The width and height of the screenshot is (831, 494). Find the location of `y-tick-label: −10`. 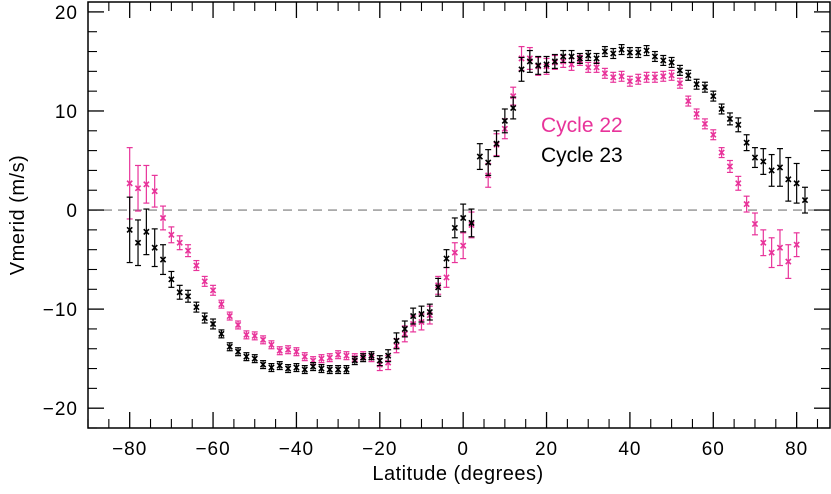

y-tick-label: −10 is located at coordinates (60, 310).